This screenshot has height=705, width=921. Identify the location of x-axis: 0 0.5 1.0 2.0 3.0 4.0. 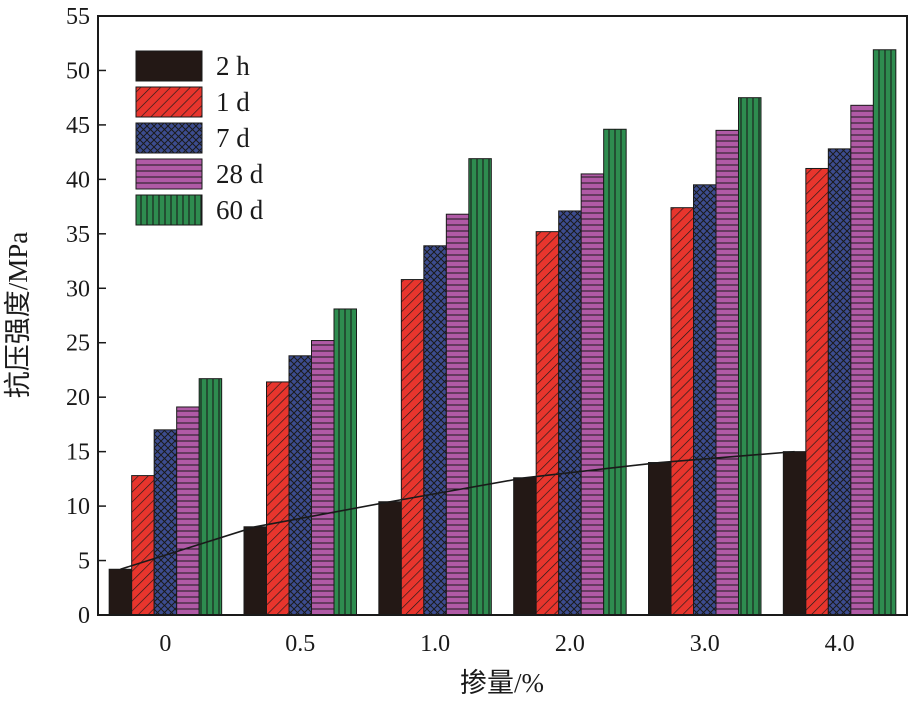
(506, 644).